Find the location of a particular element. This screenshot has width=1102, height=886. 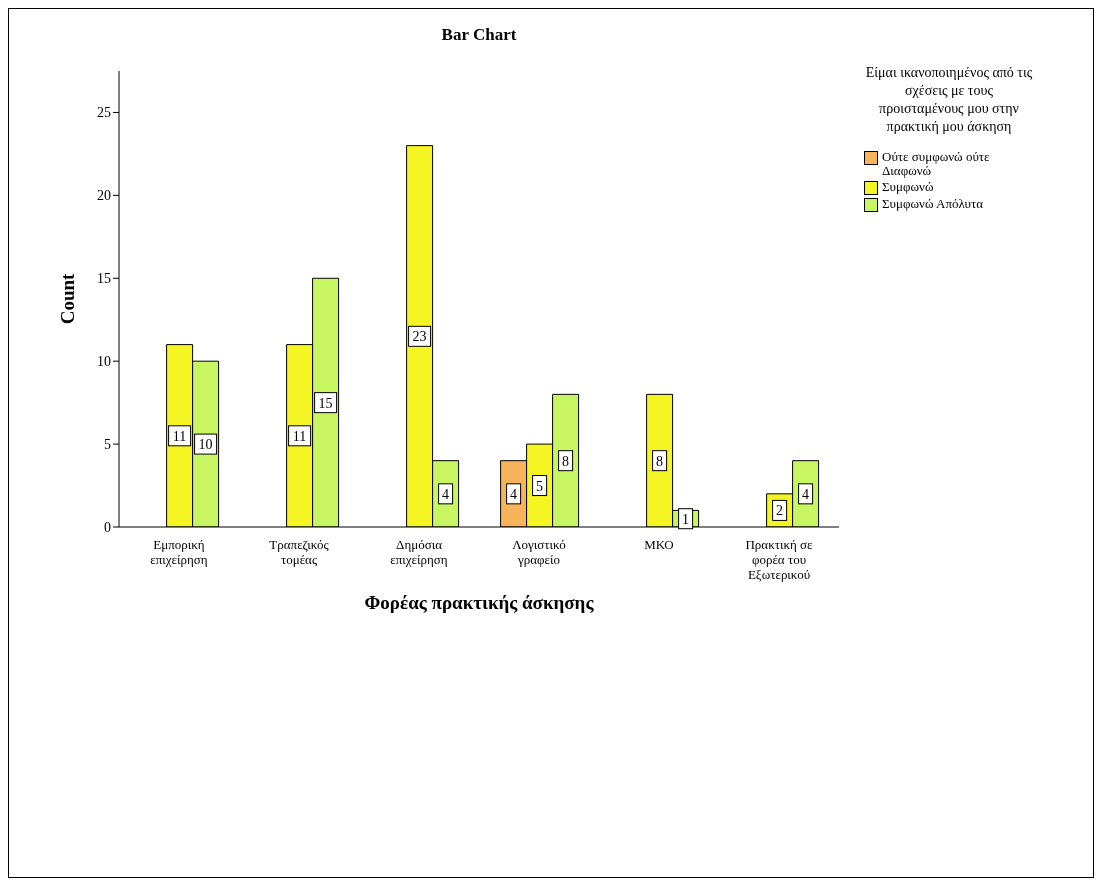

data-label: 15 is located at coordinates (325, 403).